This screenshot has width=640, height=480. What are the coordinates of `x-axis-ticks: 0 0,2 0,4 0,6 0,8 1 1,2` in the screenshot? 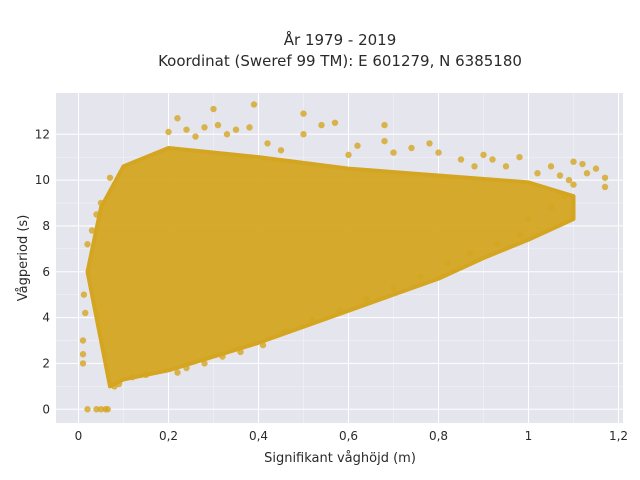 It's located at (351, 436).